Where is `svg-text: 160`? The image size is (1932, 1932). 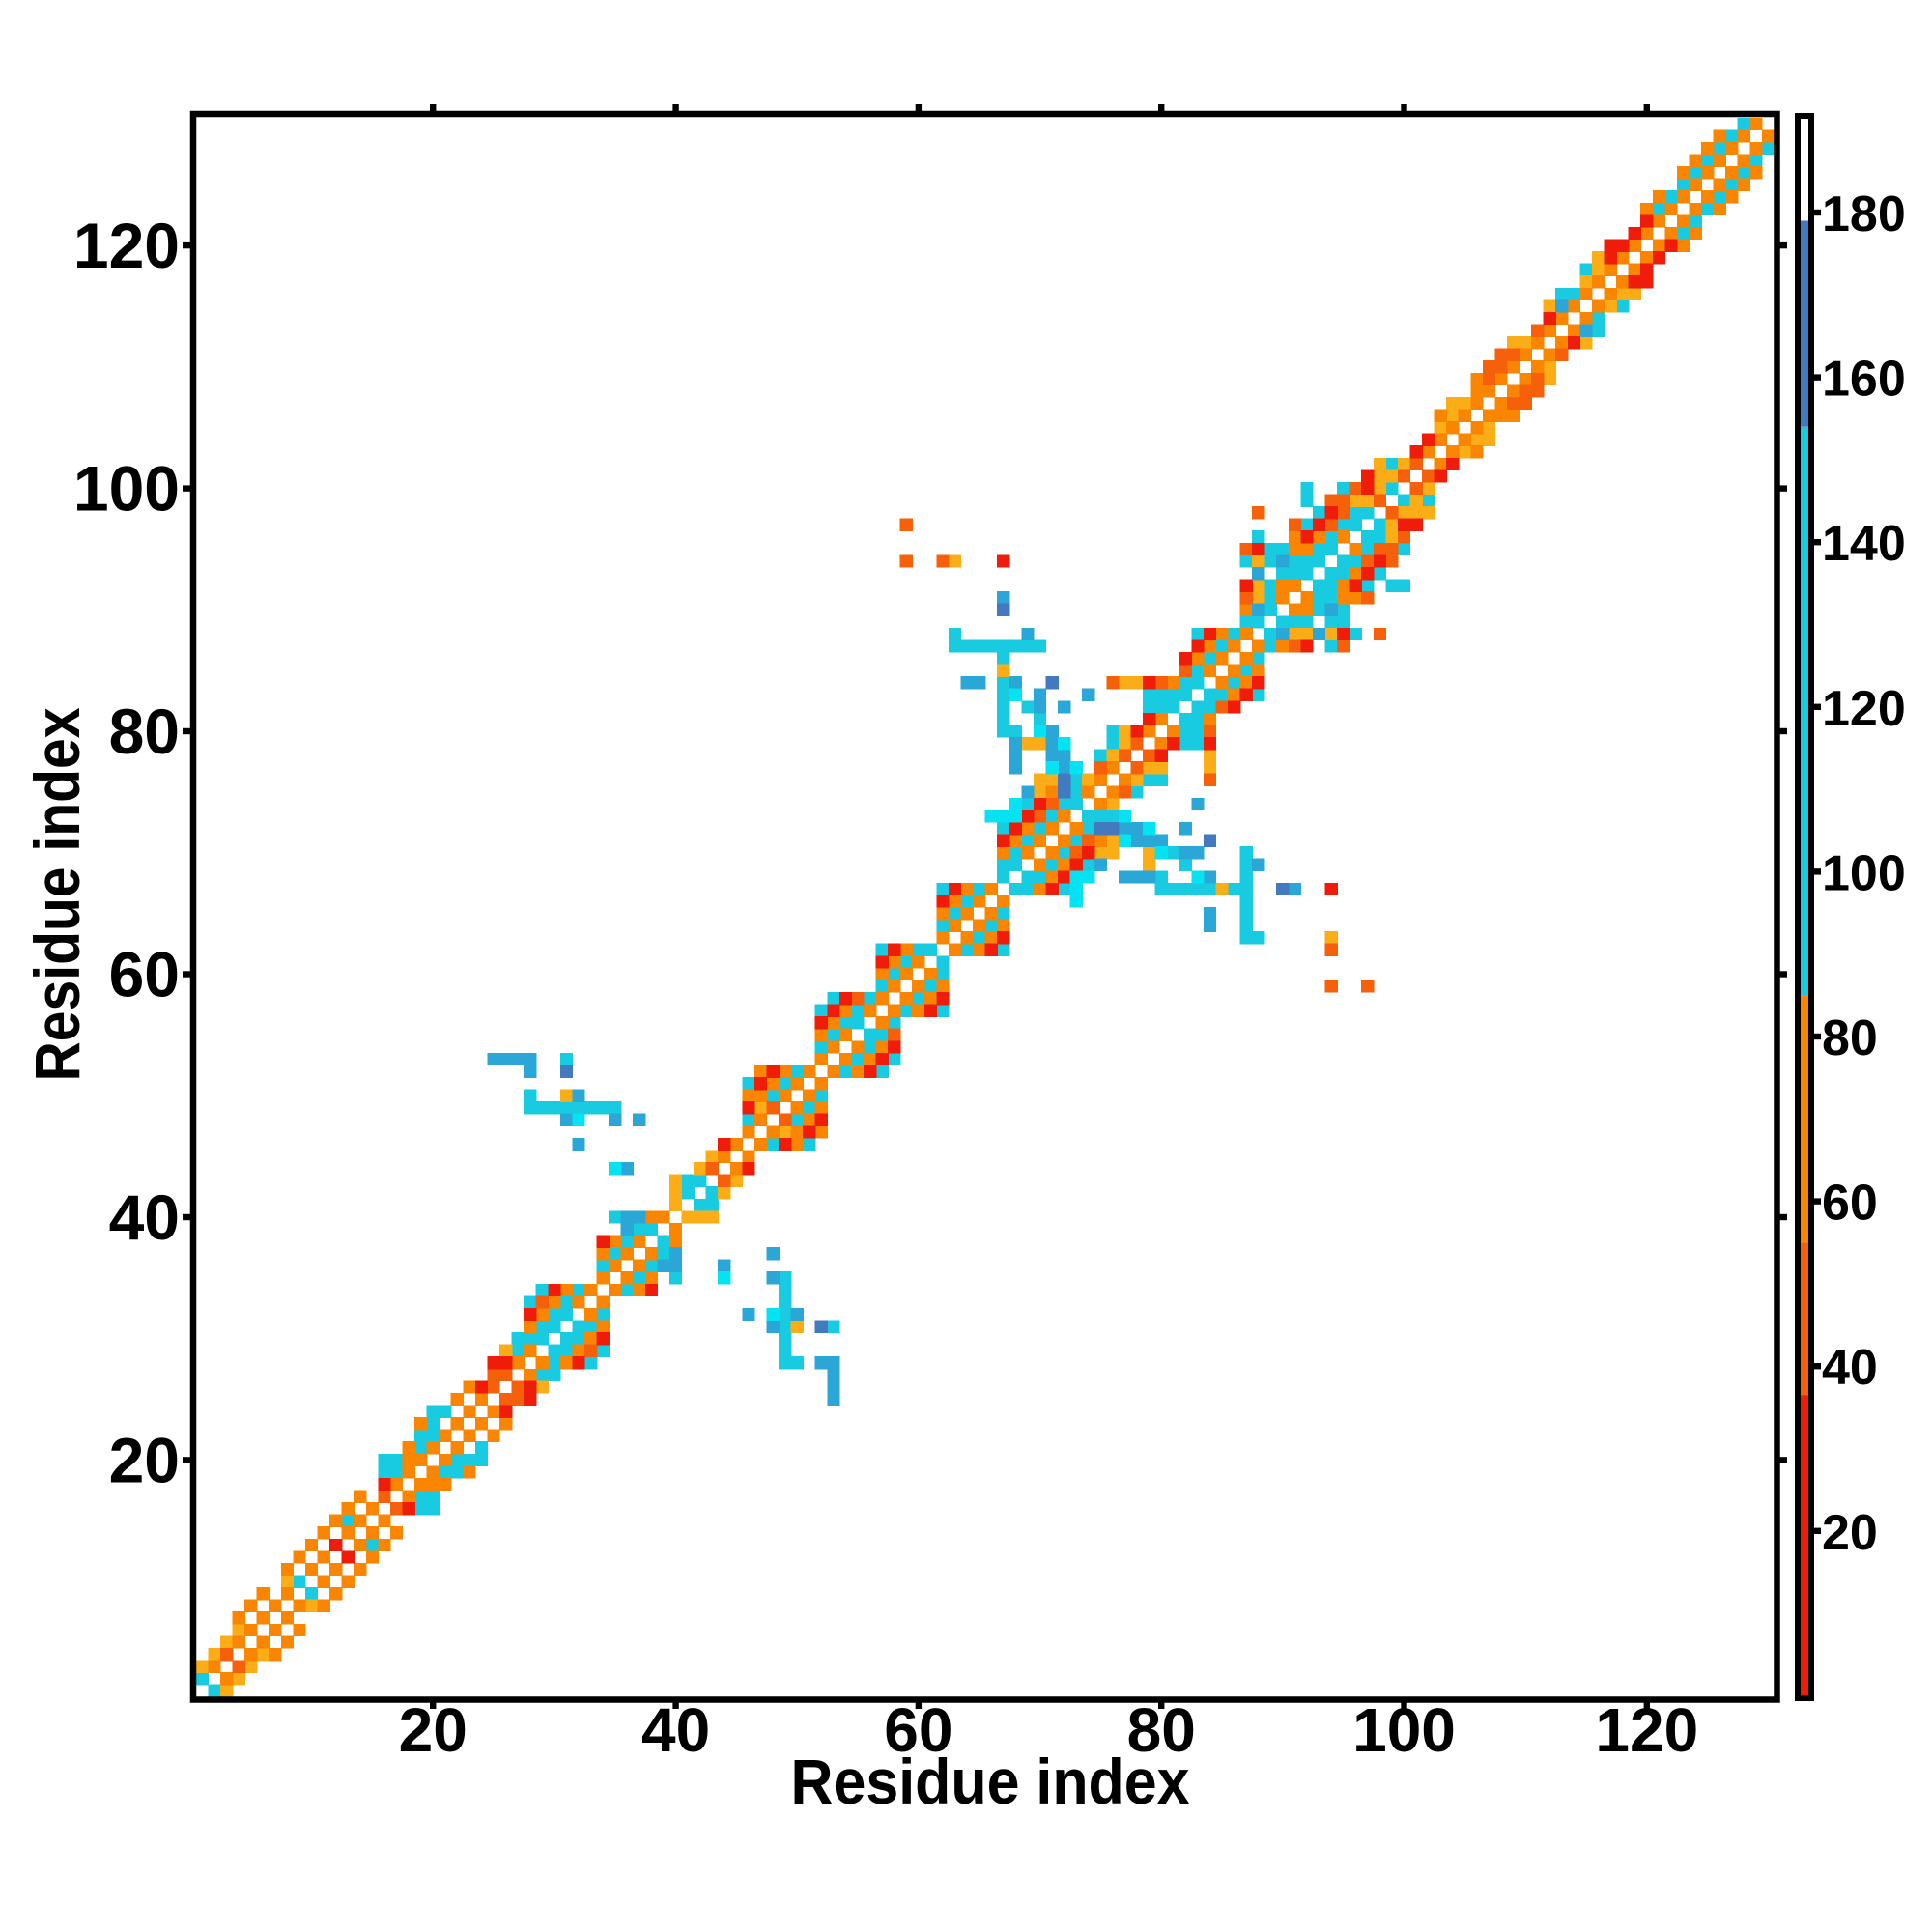
svg-text: 160 is located at coordinates (1864, 380).